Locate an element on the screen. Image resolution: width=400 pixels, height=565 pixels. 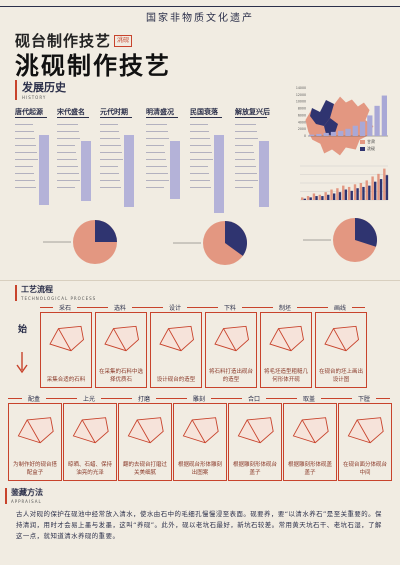
y-tick-label: 0 is located at coordinates (305, 136).